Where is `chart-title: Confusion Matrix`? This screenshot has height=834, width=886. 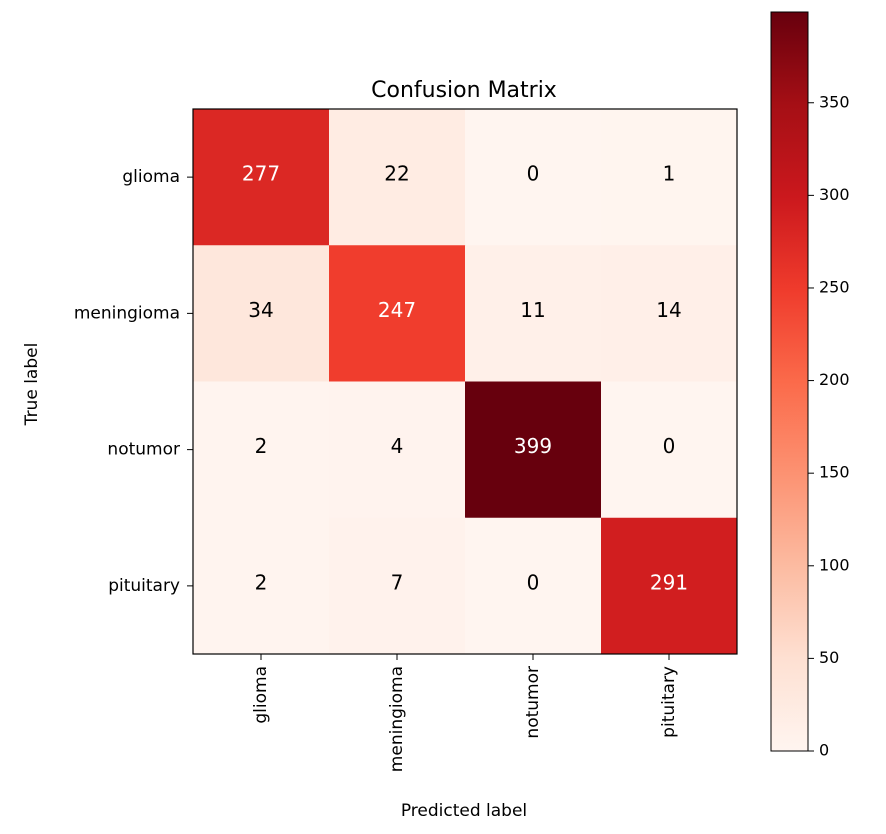
chart-title: Confusion Matrix is located at coordinates (464, 90).